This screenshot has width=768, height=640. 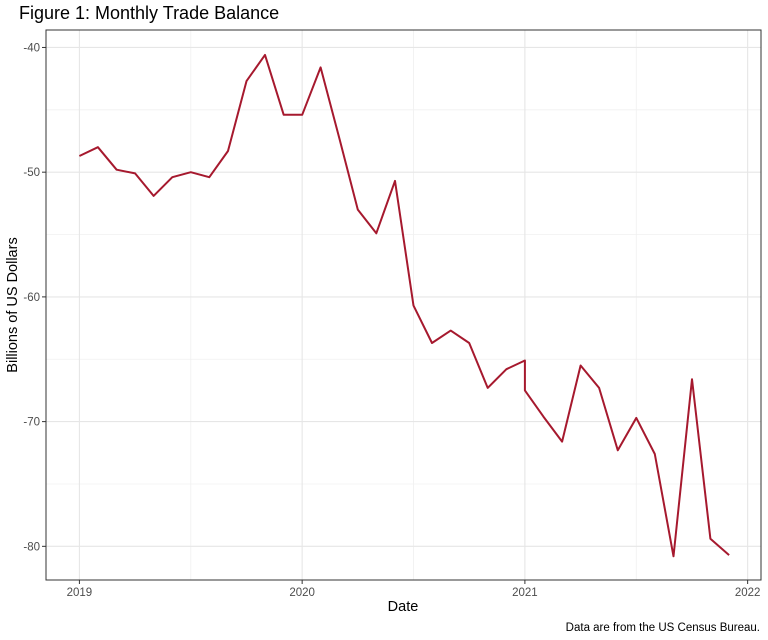 I want to click on x-tick-label: 2022, so click(x=748, y=593).